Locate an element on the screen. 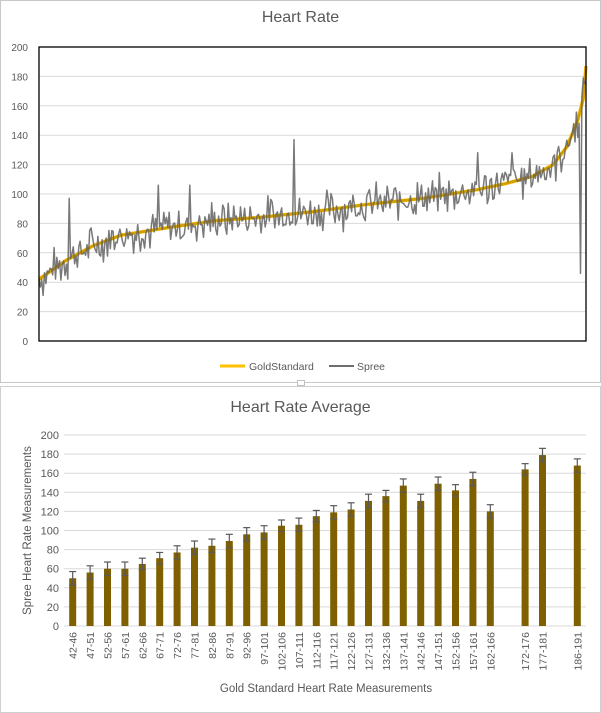  x-tick-label: 162-166 is located at coordinates (491, 651).